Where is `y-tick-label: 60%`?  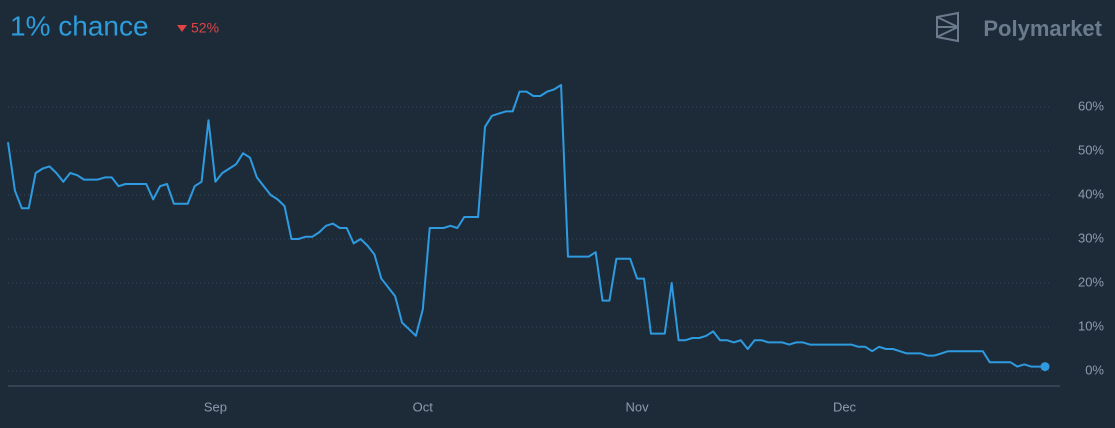 y-tick-label: 60% is located at coordinates (1091, 105).